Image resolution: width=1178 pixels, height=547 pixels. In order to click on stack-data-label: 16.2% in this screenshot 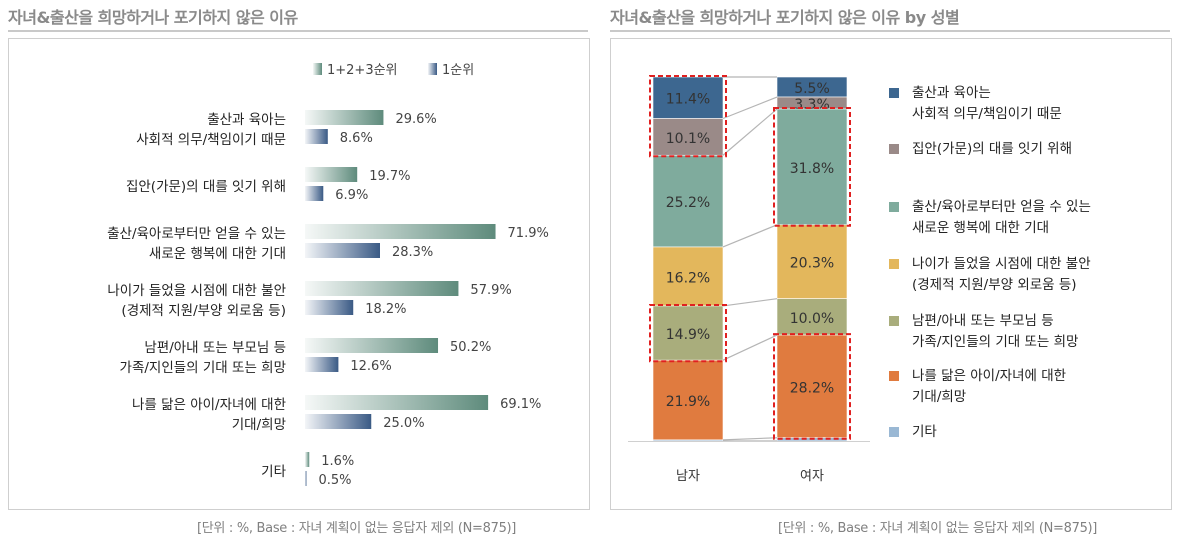, I will do `click(688, 278)`.